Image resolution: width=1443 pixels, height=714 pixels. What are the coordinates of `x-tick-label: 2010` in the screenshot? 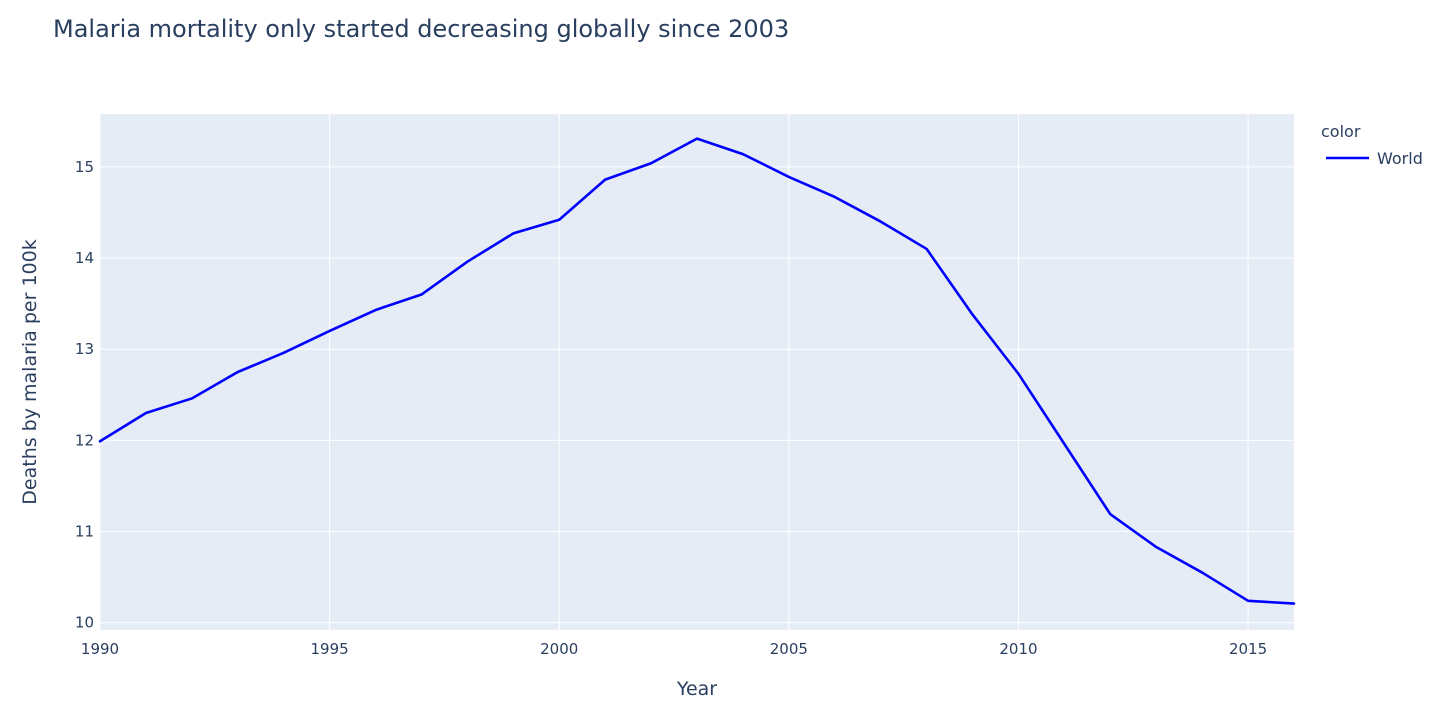 It's located at (1018, 649).